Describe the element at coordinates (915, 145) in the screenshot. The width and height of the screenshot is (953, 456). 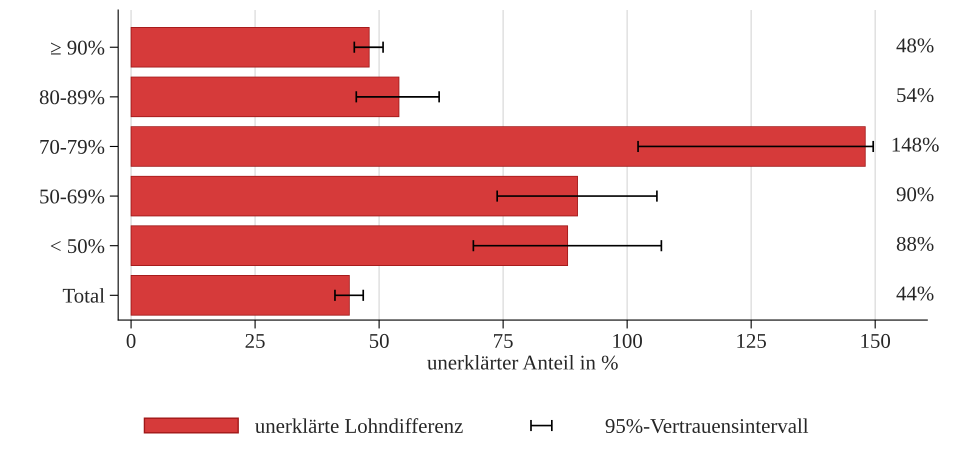
I see `data-label: 148%` at that location.